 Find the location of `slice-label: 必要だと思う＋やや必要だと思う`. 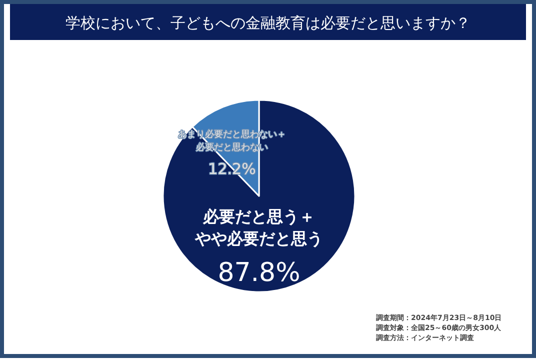

slice-label: 必要だと思う＋やや必要だと思う is located at coordinates (258, 227).